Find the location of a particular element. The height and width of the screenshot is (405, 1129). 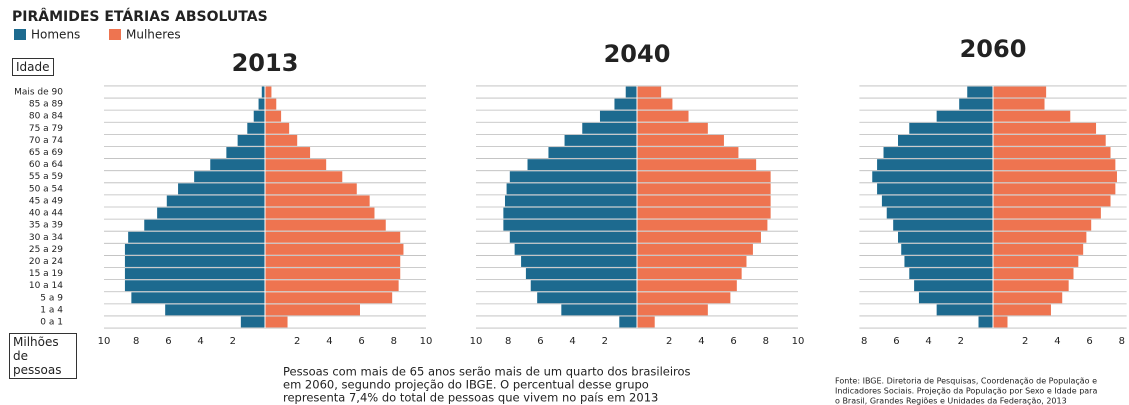

y-tick-label: 60 a 64 is located at coordinates (46, 165).